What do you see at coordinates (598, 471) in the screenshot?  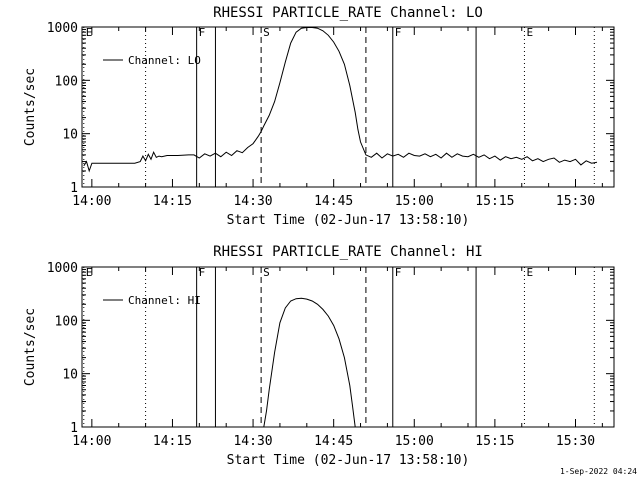 I see `footer-timestamp: 1-Sep-2022 04:24` at bounding box center [598, 471].